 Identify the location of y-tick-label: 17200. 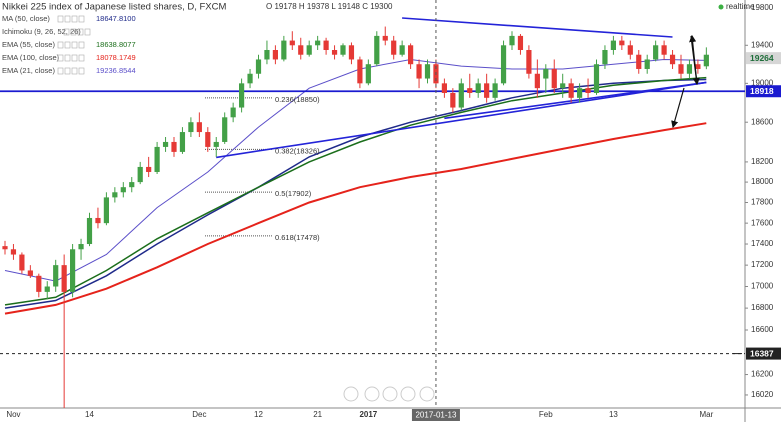
(762, 264).